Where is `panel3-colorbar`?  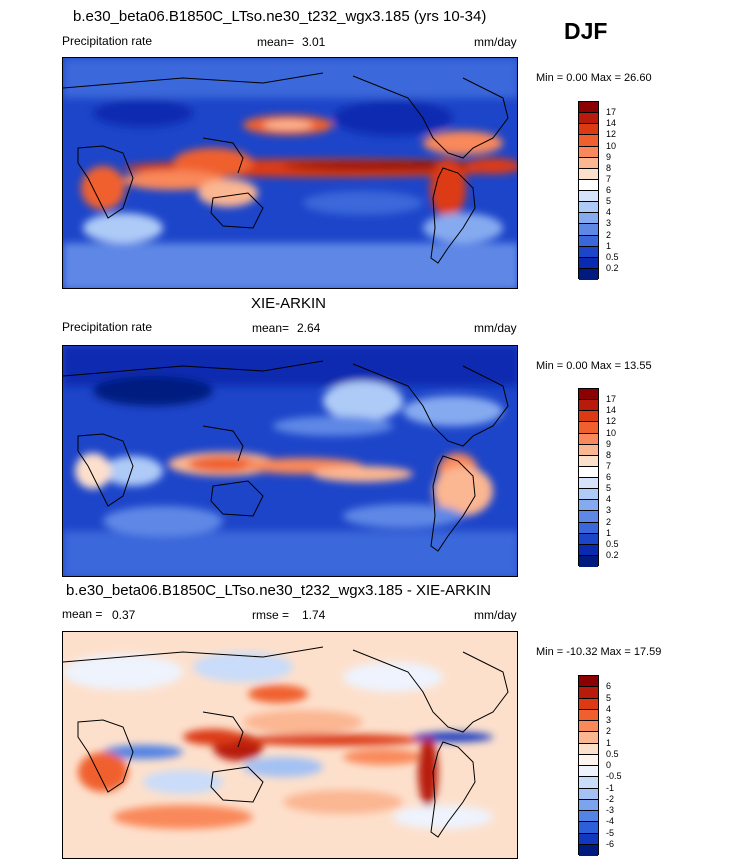 panel3-colorbar is located at coordinates (588, 765).